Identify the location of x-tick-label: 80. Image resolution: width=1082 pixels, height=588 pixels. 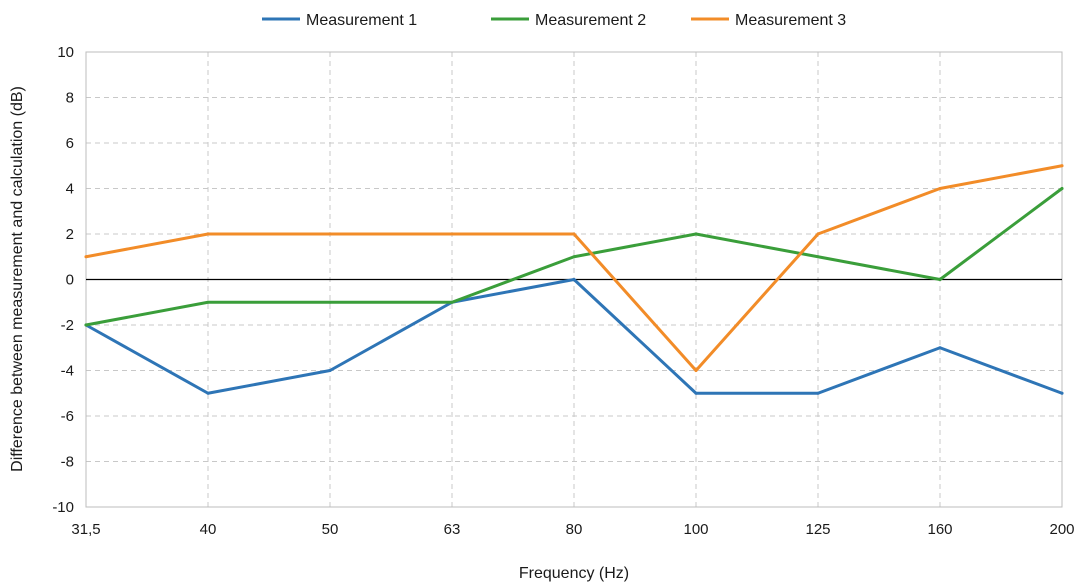
(574, 529).